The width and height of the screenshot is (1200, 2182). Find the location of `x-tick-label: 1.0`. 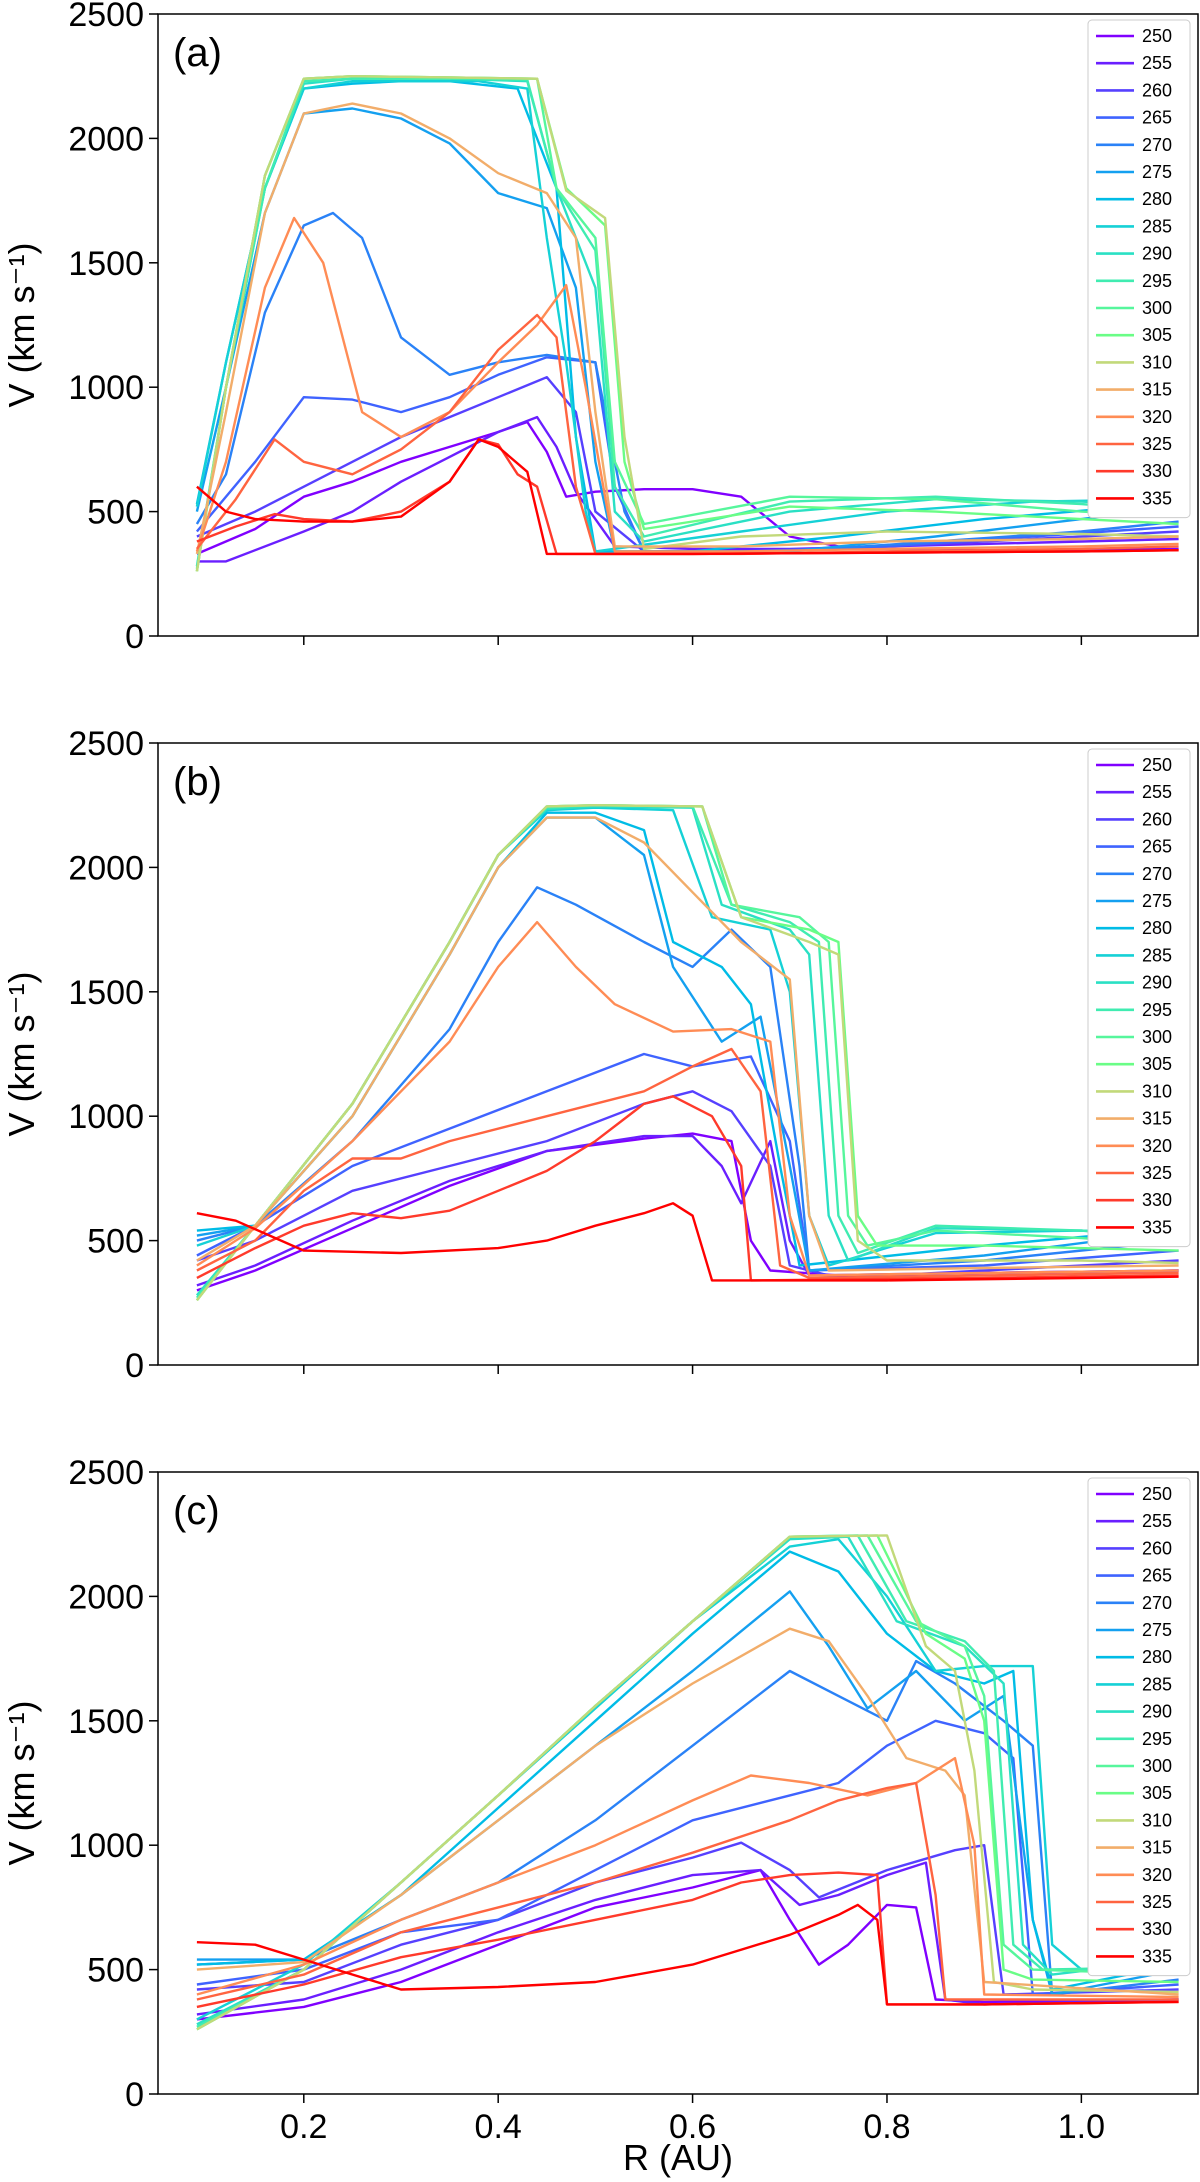

x-tick-label: 1.0 is located at coordinates (1081, 2127).